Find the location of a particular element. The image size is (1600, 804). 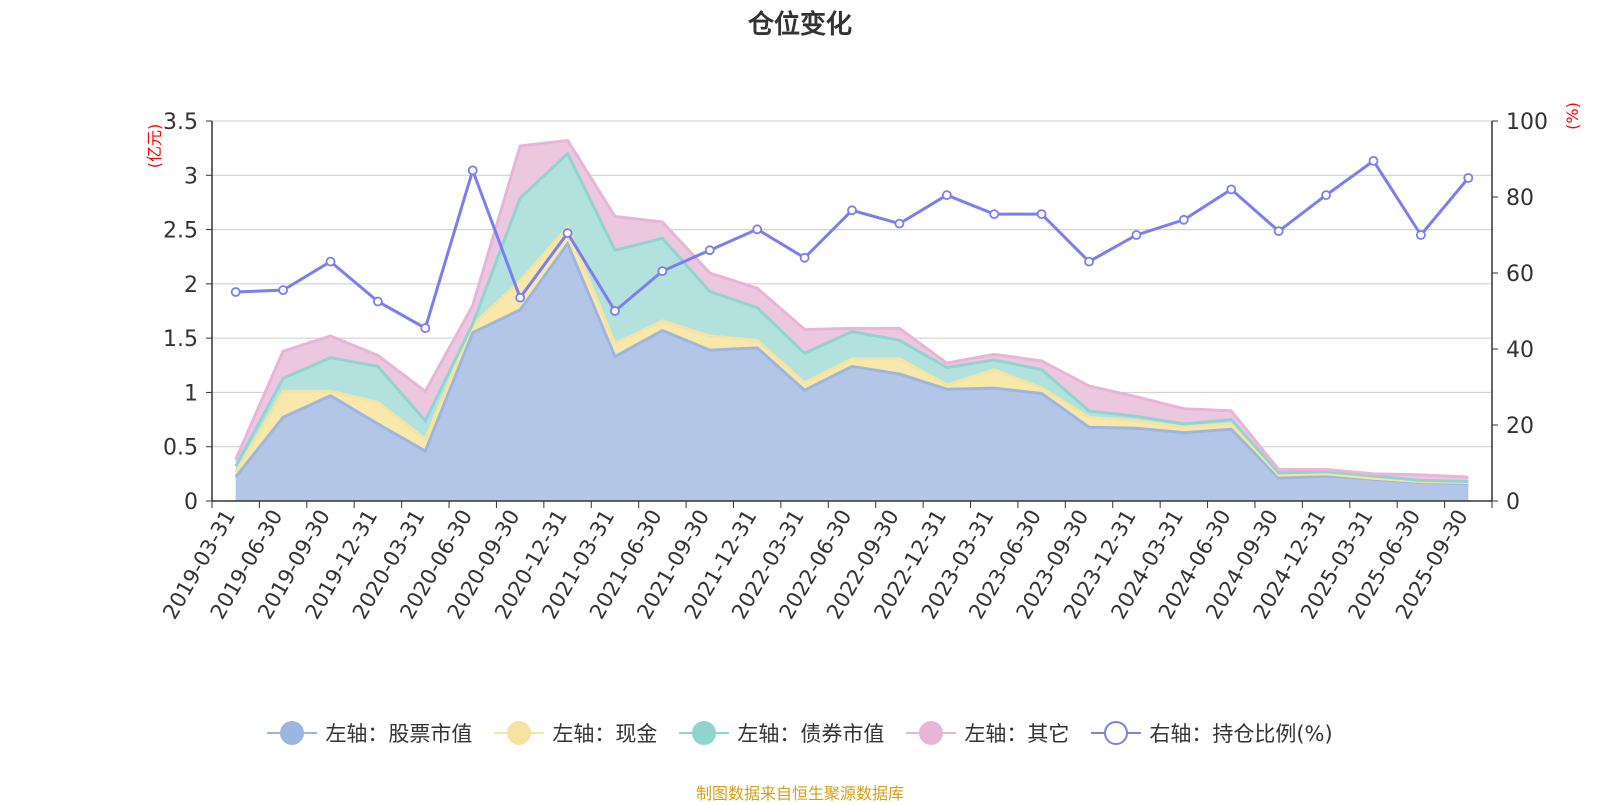

legend-item-3: 左轴：债券市值 is located at coordinates (781, 733).